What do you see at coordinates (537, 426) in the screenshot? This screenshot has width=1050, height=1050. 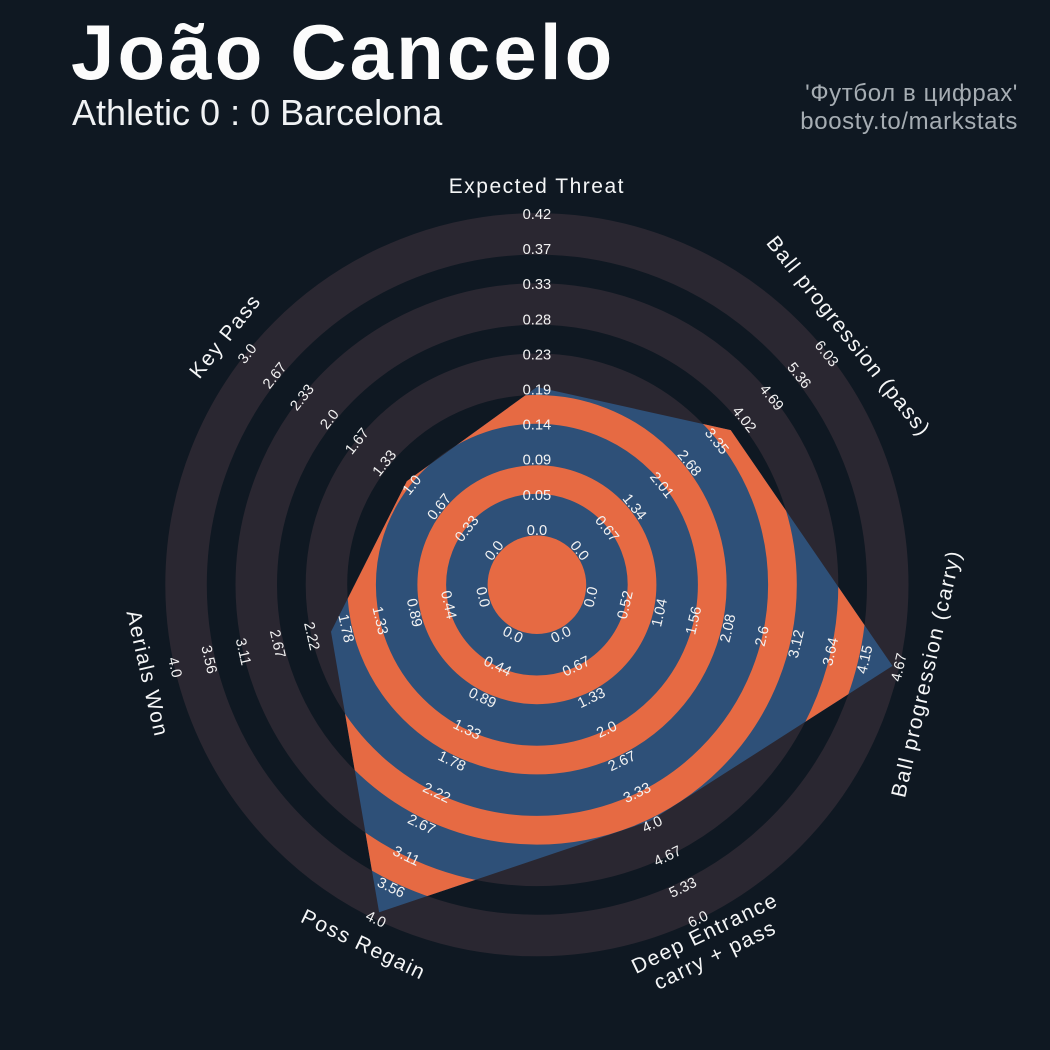 I see `svg-text: 0.14` at bounding box center [537, 426].